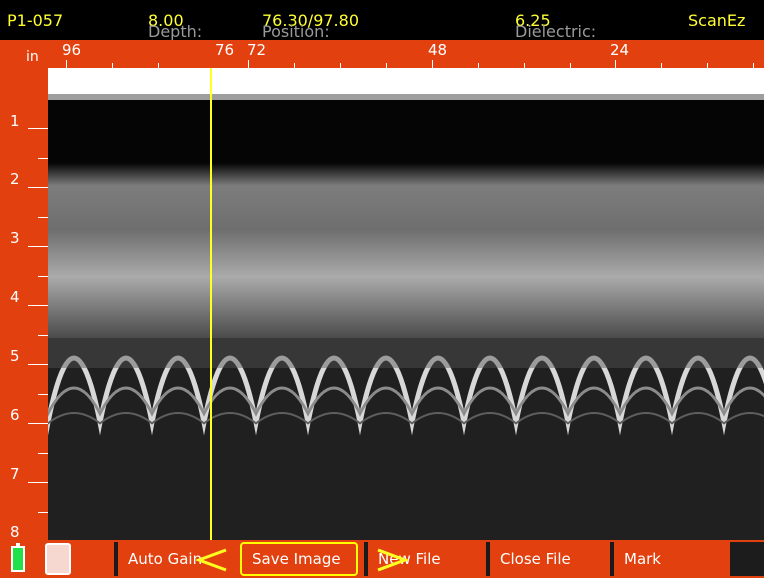  What do you see at coordinates (382, 54) in the screenshot?
I see `horizontal-ruler: in 96 76 72 48 24` at bounding box center [382, 54].